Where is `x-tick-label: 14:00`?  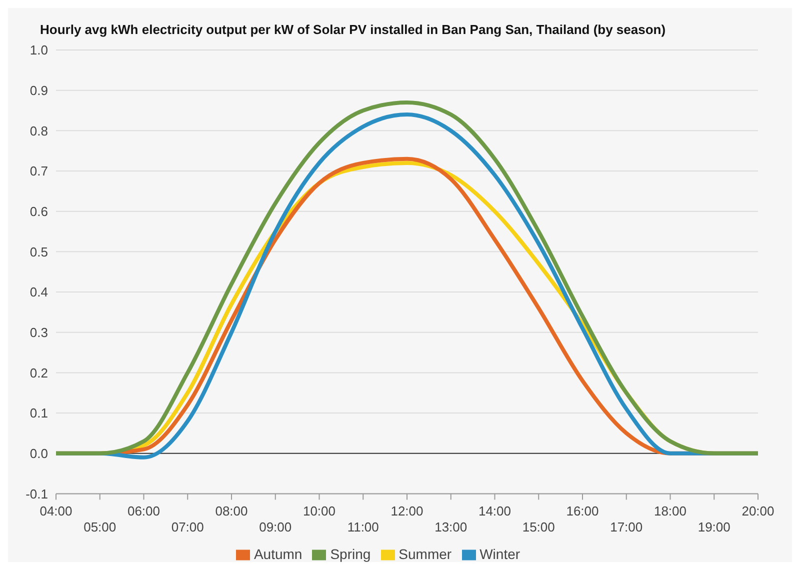 x-tick-label: 14:00 is located at coordinates (495, 511).